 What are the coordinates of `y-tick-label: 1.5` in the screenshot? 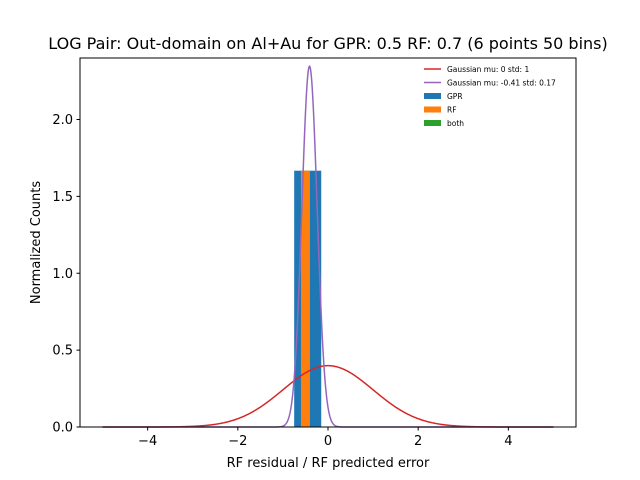 It's located at (62, 197).